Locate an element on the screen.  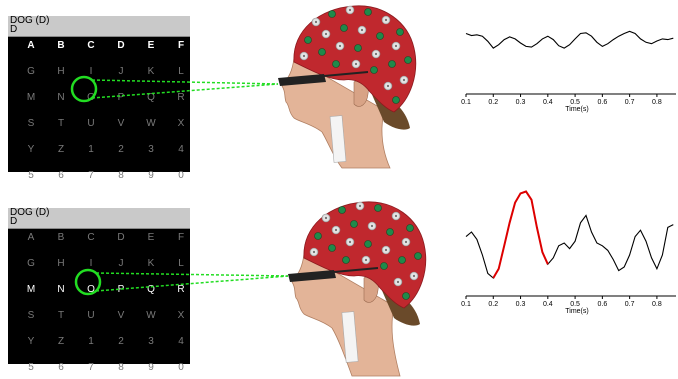
speller-cell: P is located at coordinates (121, 97).